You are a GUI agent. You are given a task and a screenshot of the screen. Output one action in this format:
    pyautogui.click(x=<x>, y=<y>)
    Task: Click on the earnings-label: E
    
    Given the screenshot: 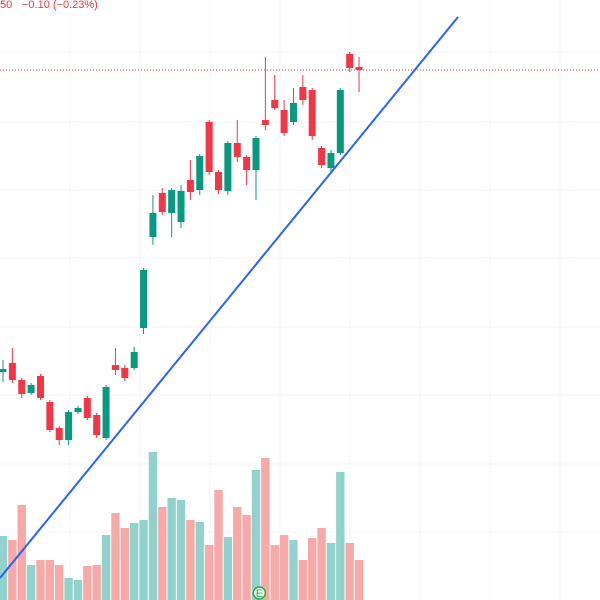 What is the action you would take?
    pyautogui.click(x=259, y=594)
    